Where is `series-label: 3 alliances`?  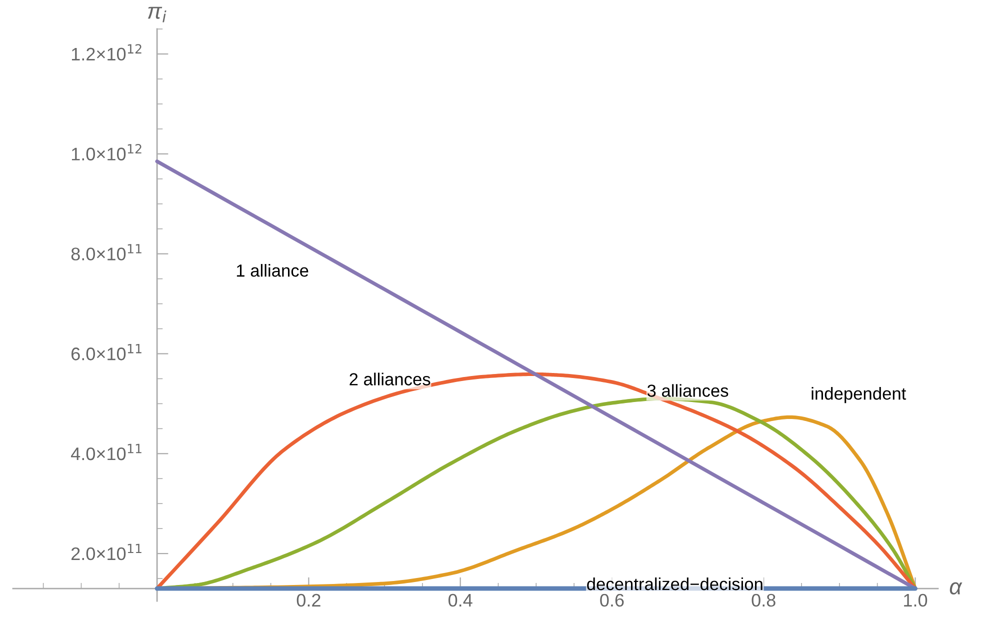 series-label: 3 alliances is located at coordinates (687, 390).